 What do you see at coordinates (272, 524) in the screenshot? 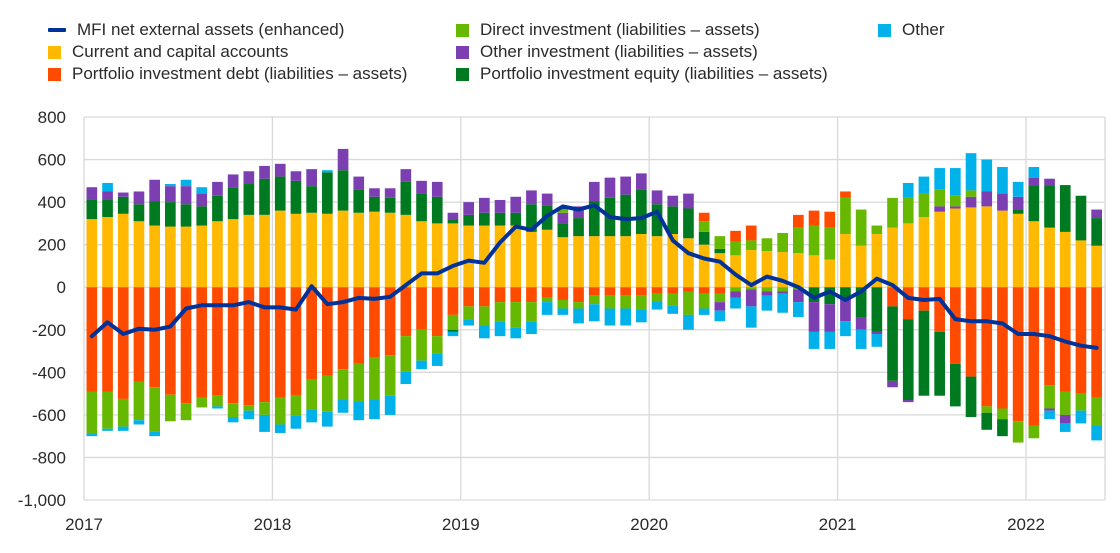
I see `x-tick-label: 2018` at bounding box center [272, 524].